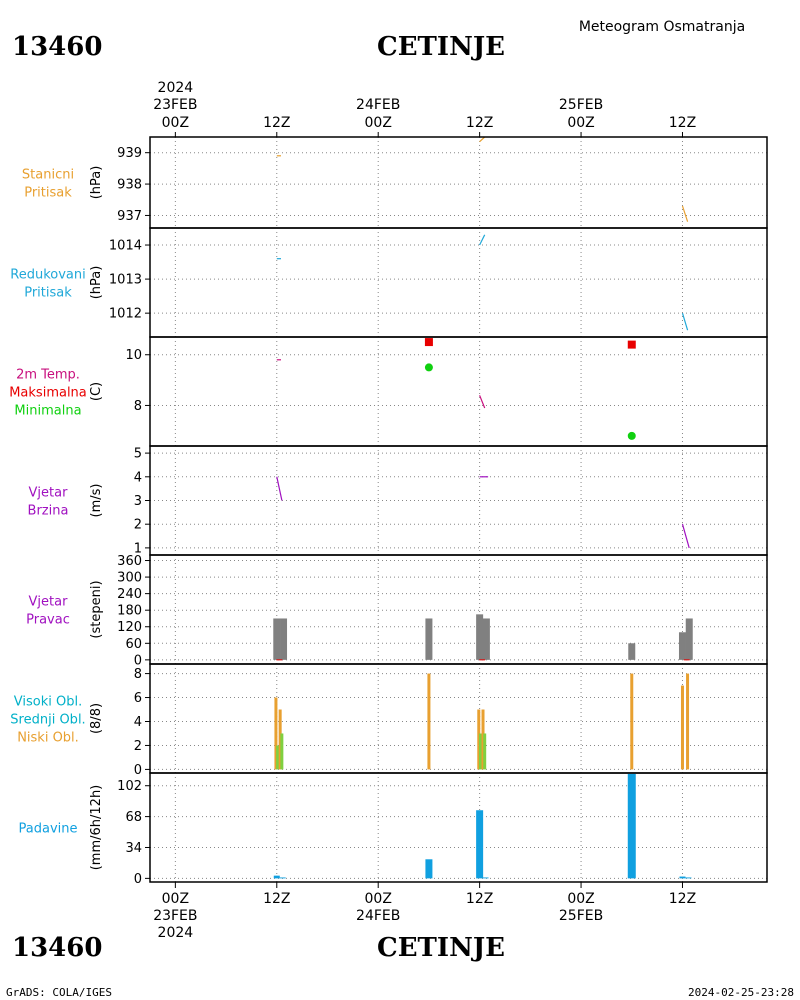 This screenshot has height=1000, width=800. I want to click on panel-label: Redukovani, so click(47, 275).